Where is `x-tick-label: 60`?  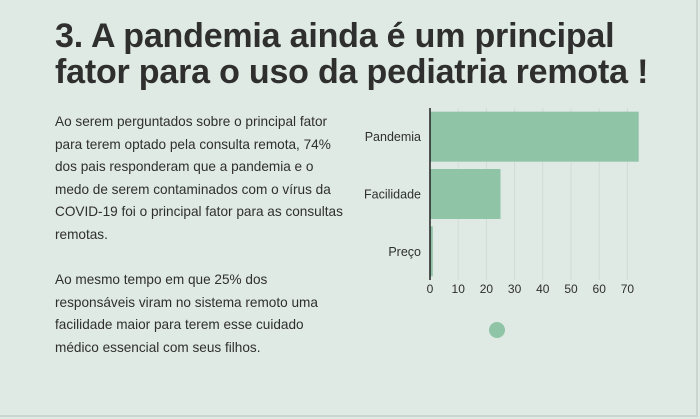 x-tick-label: 60 is located at coordinates (600, 289).